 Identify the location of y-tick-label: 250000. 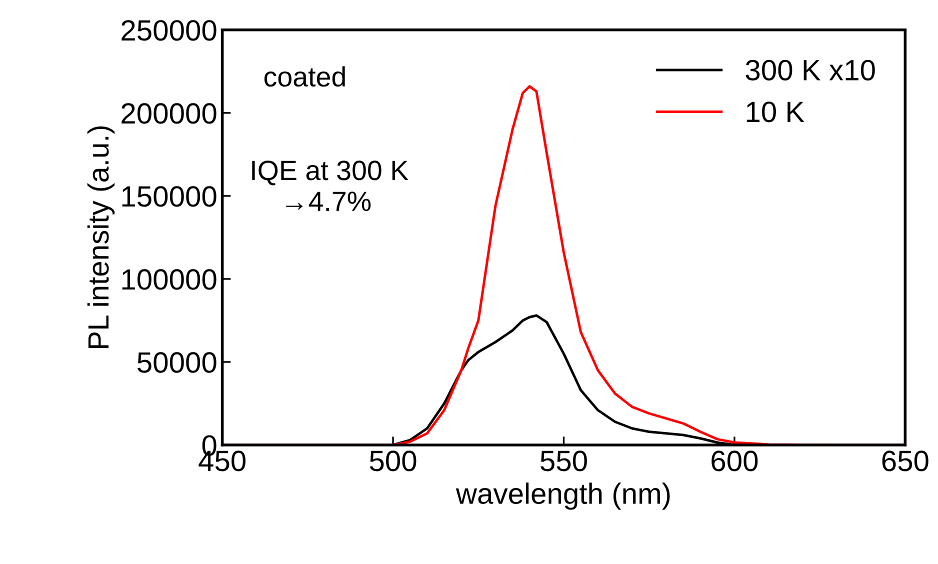
(169, 30).